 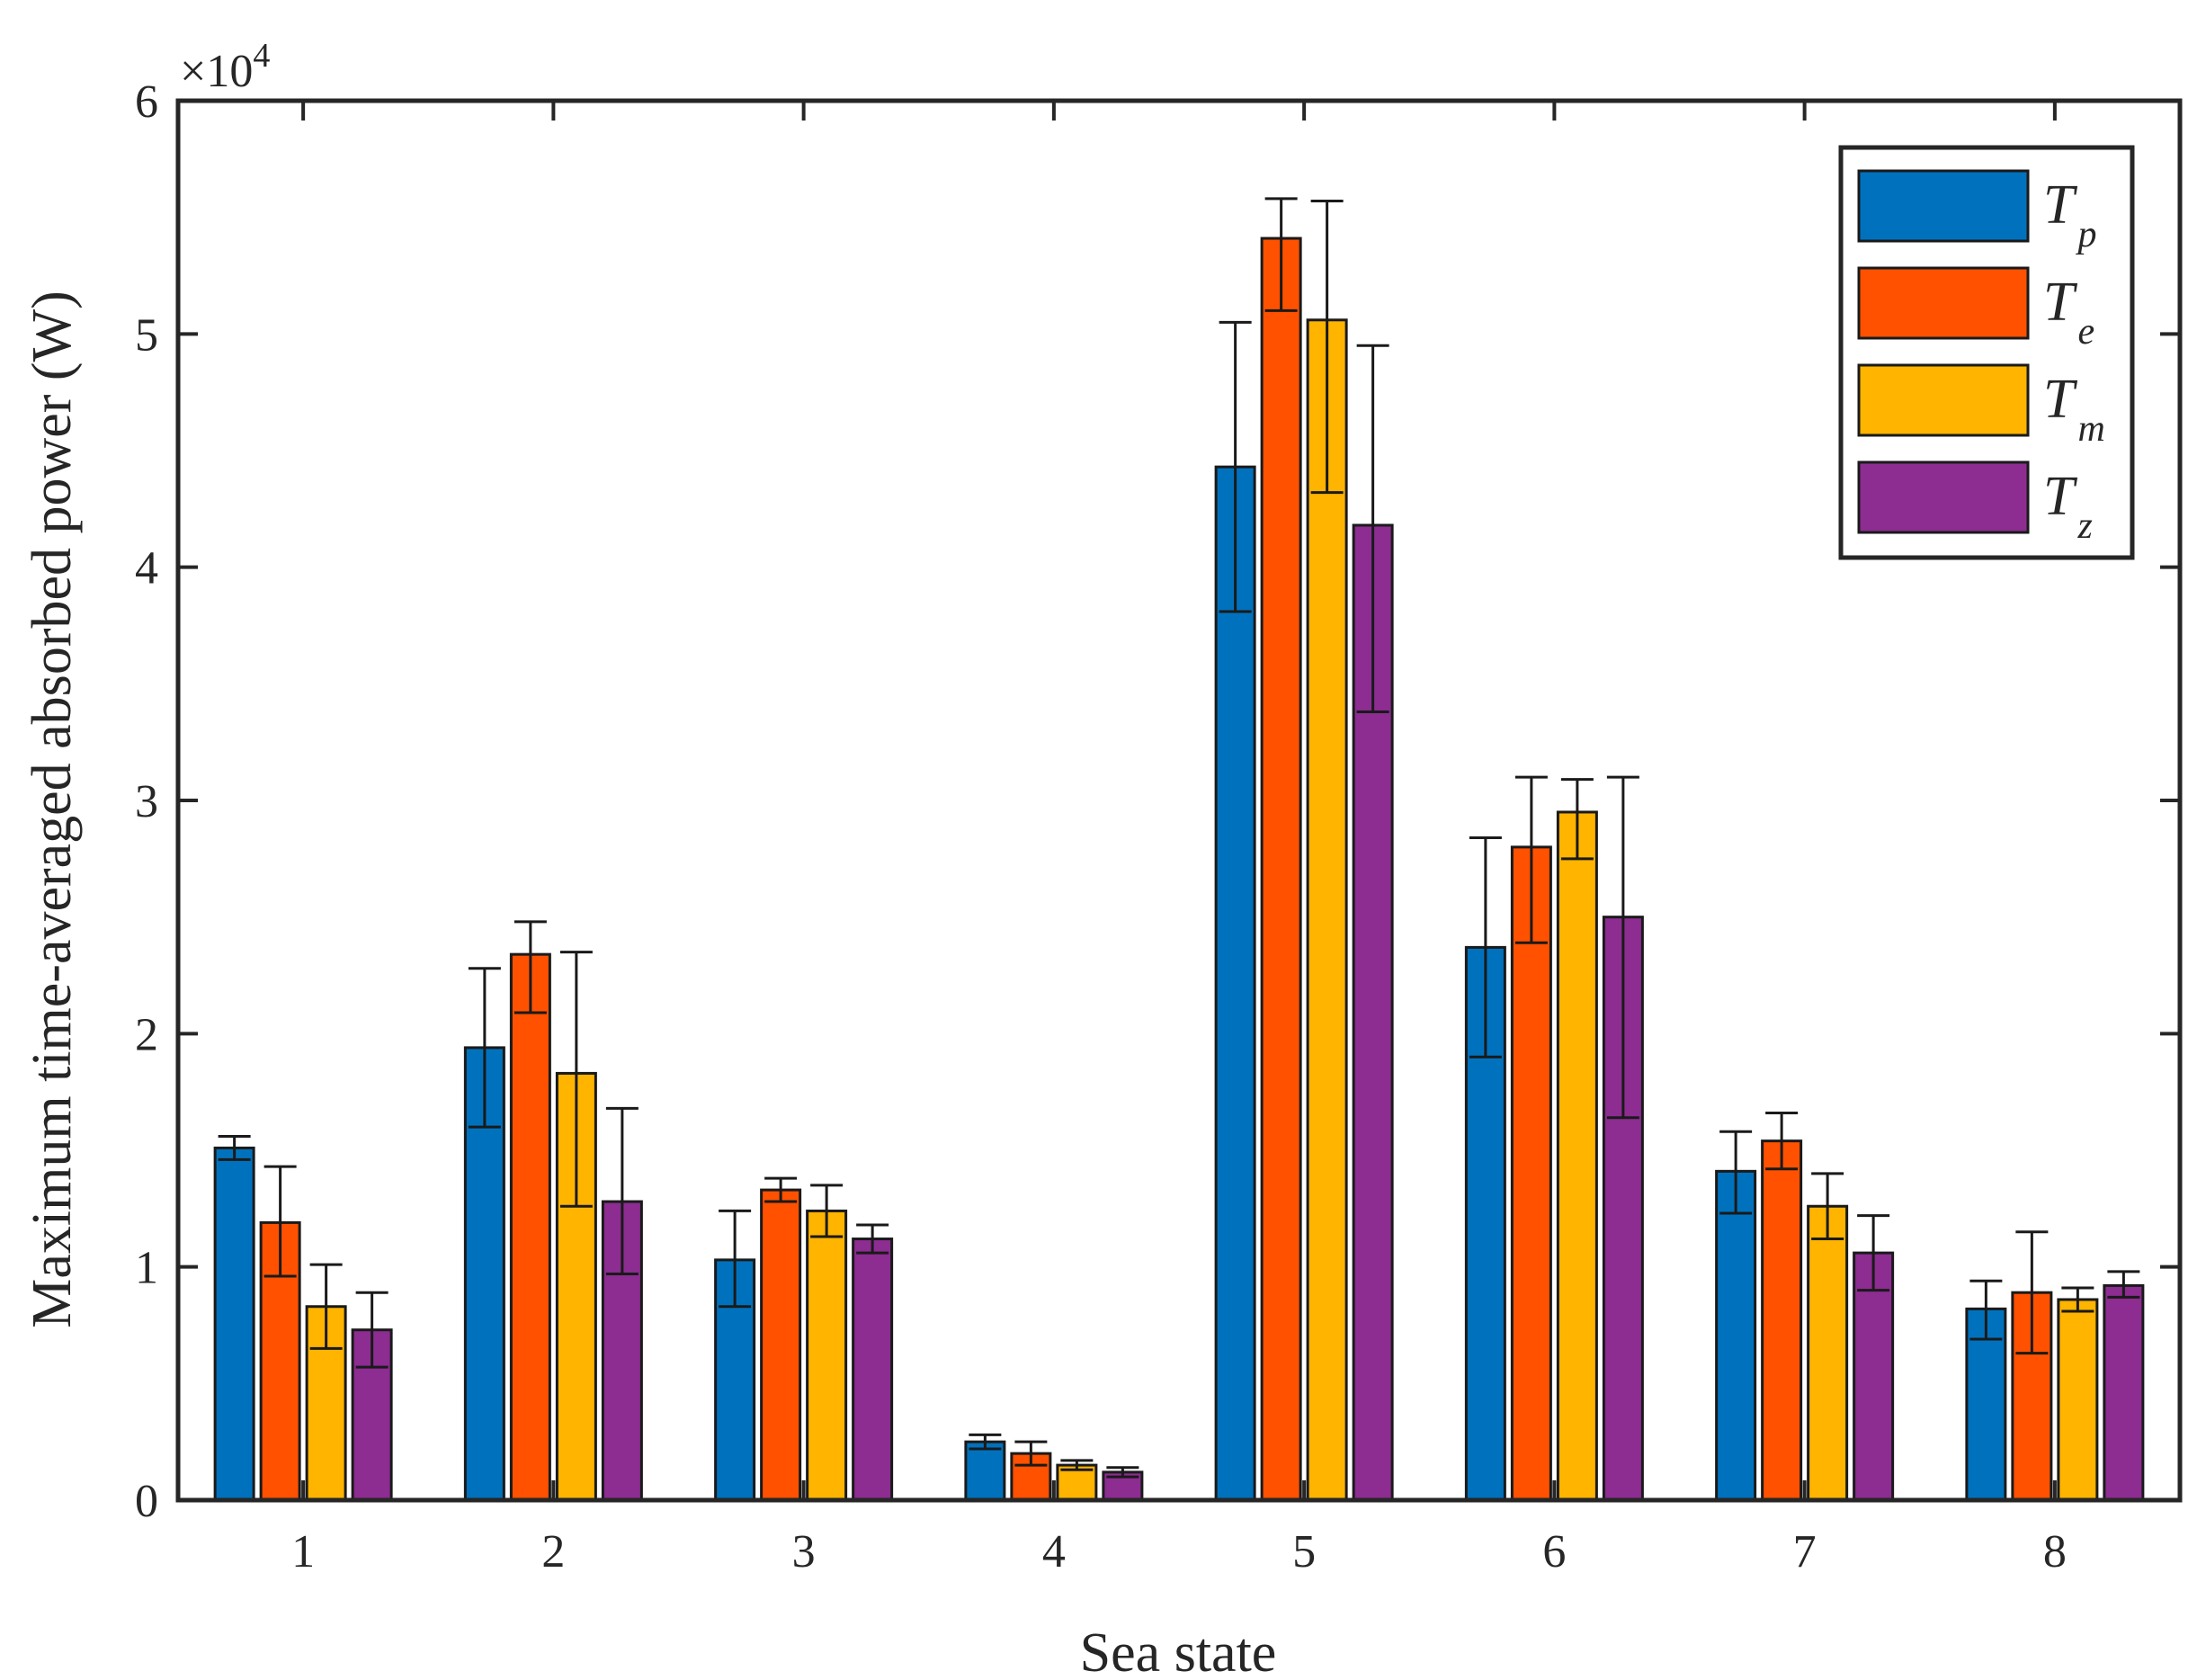 I want to click on y-tick-label: 5, so click(x=147, y=335).